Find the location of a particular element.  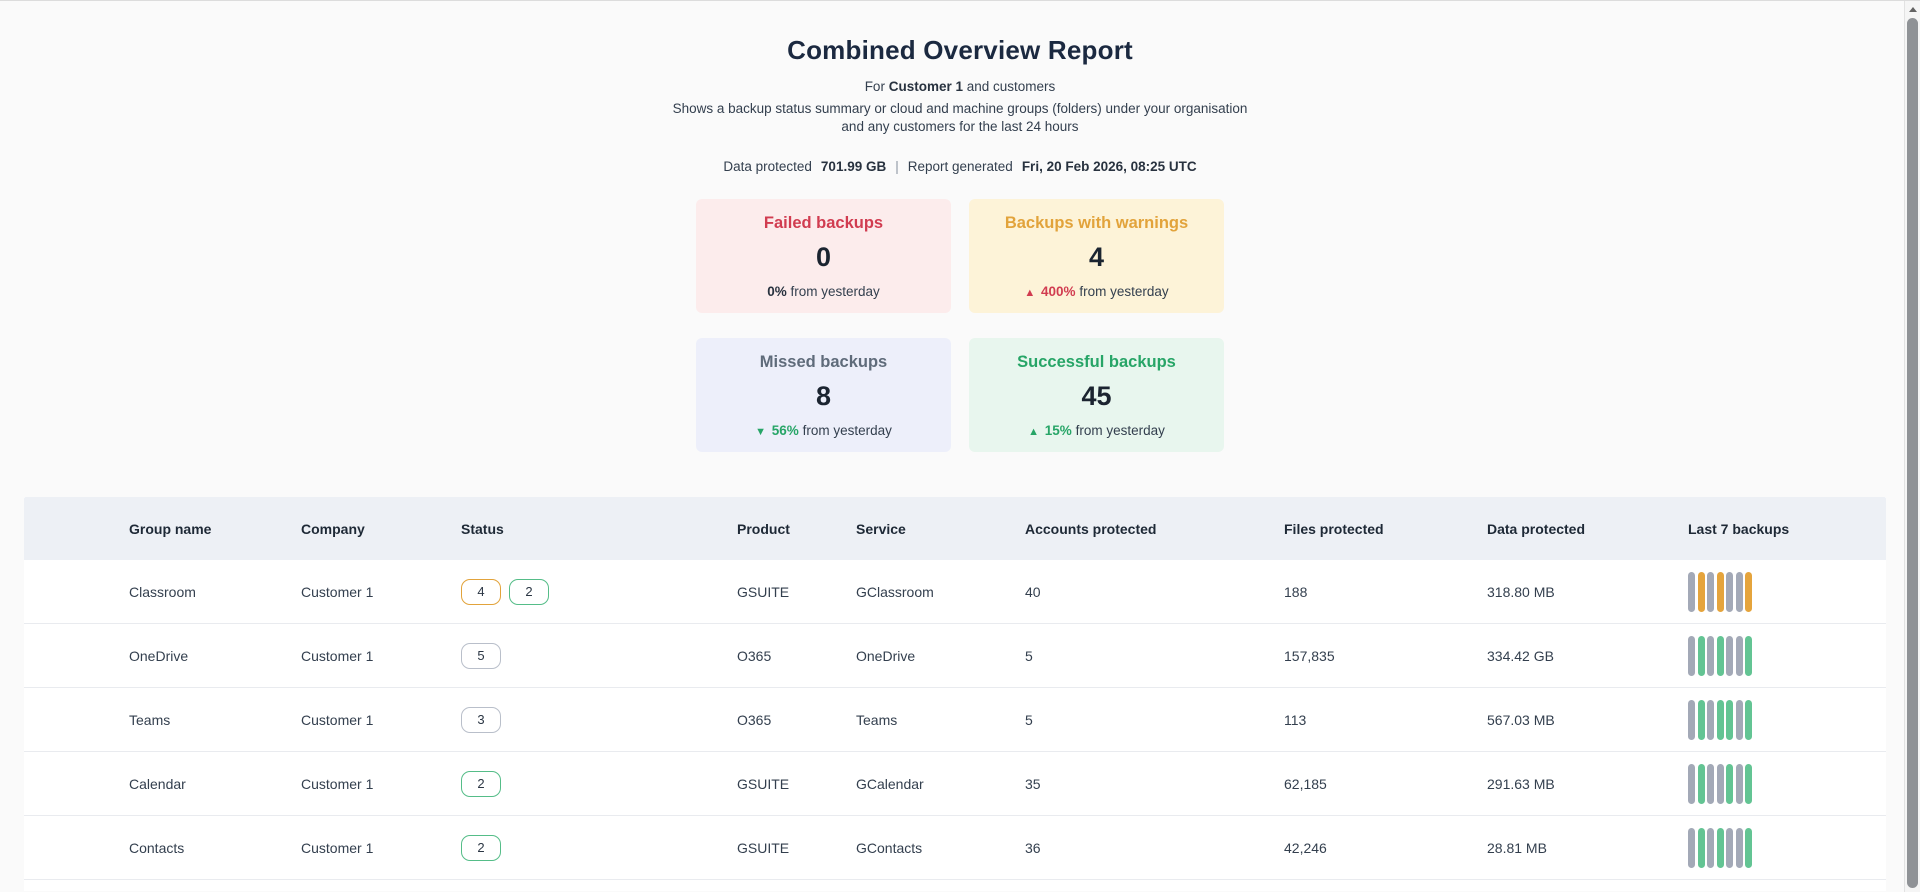

card-missed-backups: Missed backups 8 ▼ 56% from yesterday is located at coordinates (823, 395).